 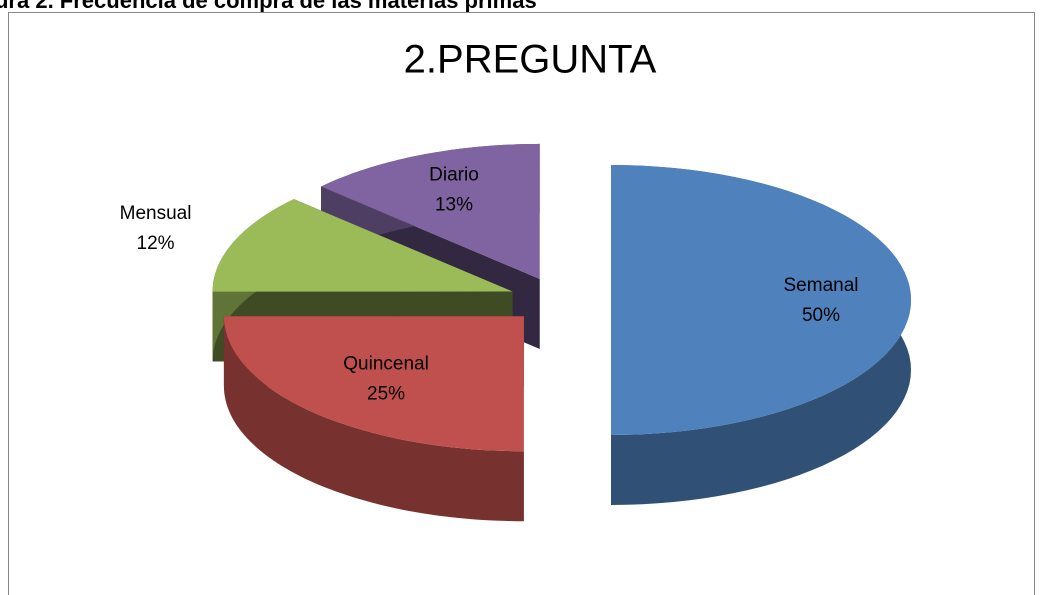 I want to click on slice, so click(x=373, y=419).